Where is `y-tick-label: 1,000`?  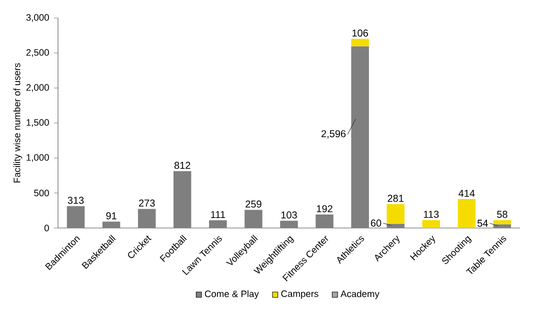
y-tick-label: 1,000 is located at coordinates (37, 158).